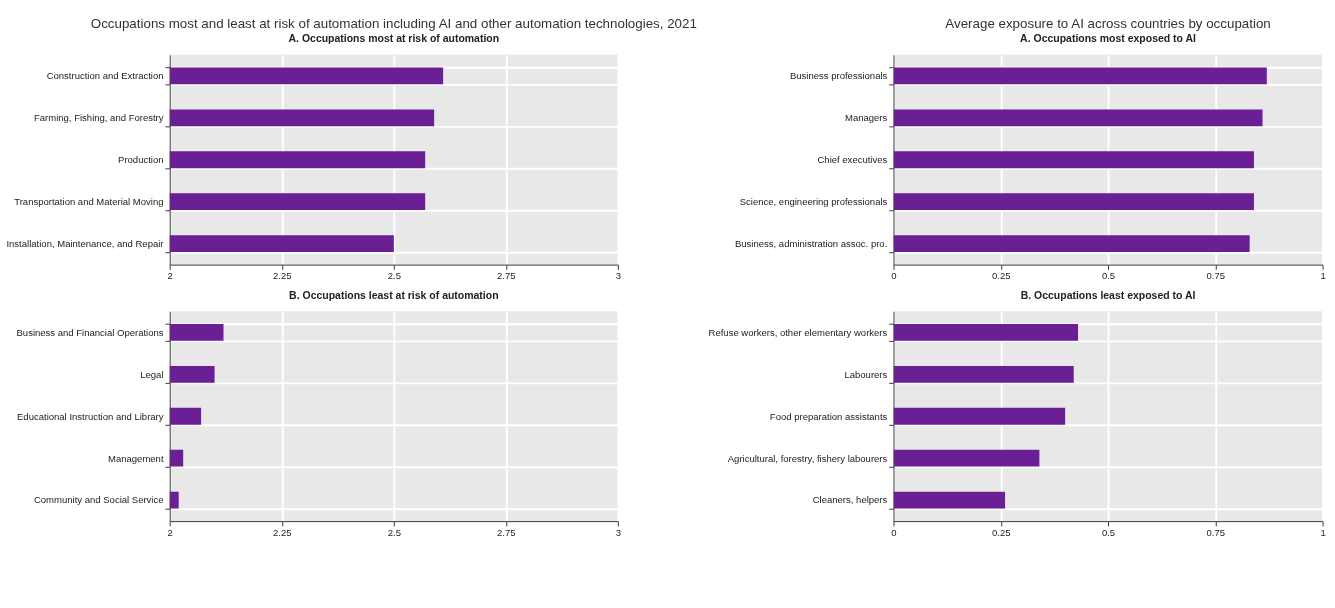 This screenshot has height=608, width=1335. What do you see at coordinates (152, 374) in the screenshot?
I see `y-tick-label: Legal` at bounding box center [152, 374].